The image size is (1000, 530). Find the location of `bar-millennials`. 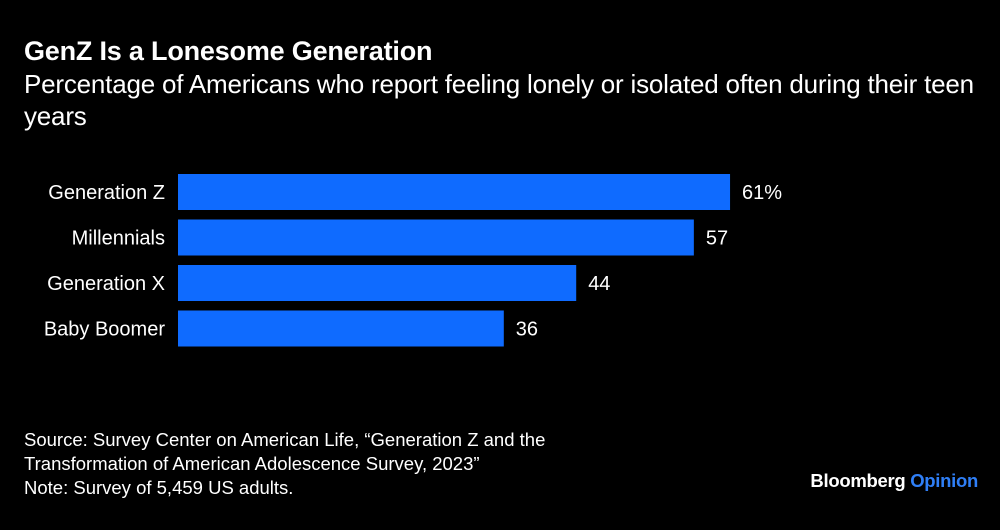

bar-millennials is located at coordinates (436, 237).